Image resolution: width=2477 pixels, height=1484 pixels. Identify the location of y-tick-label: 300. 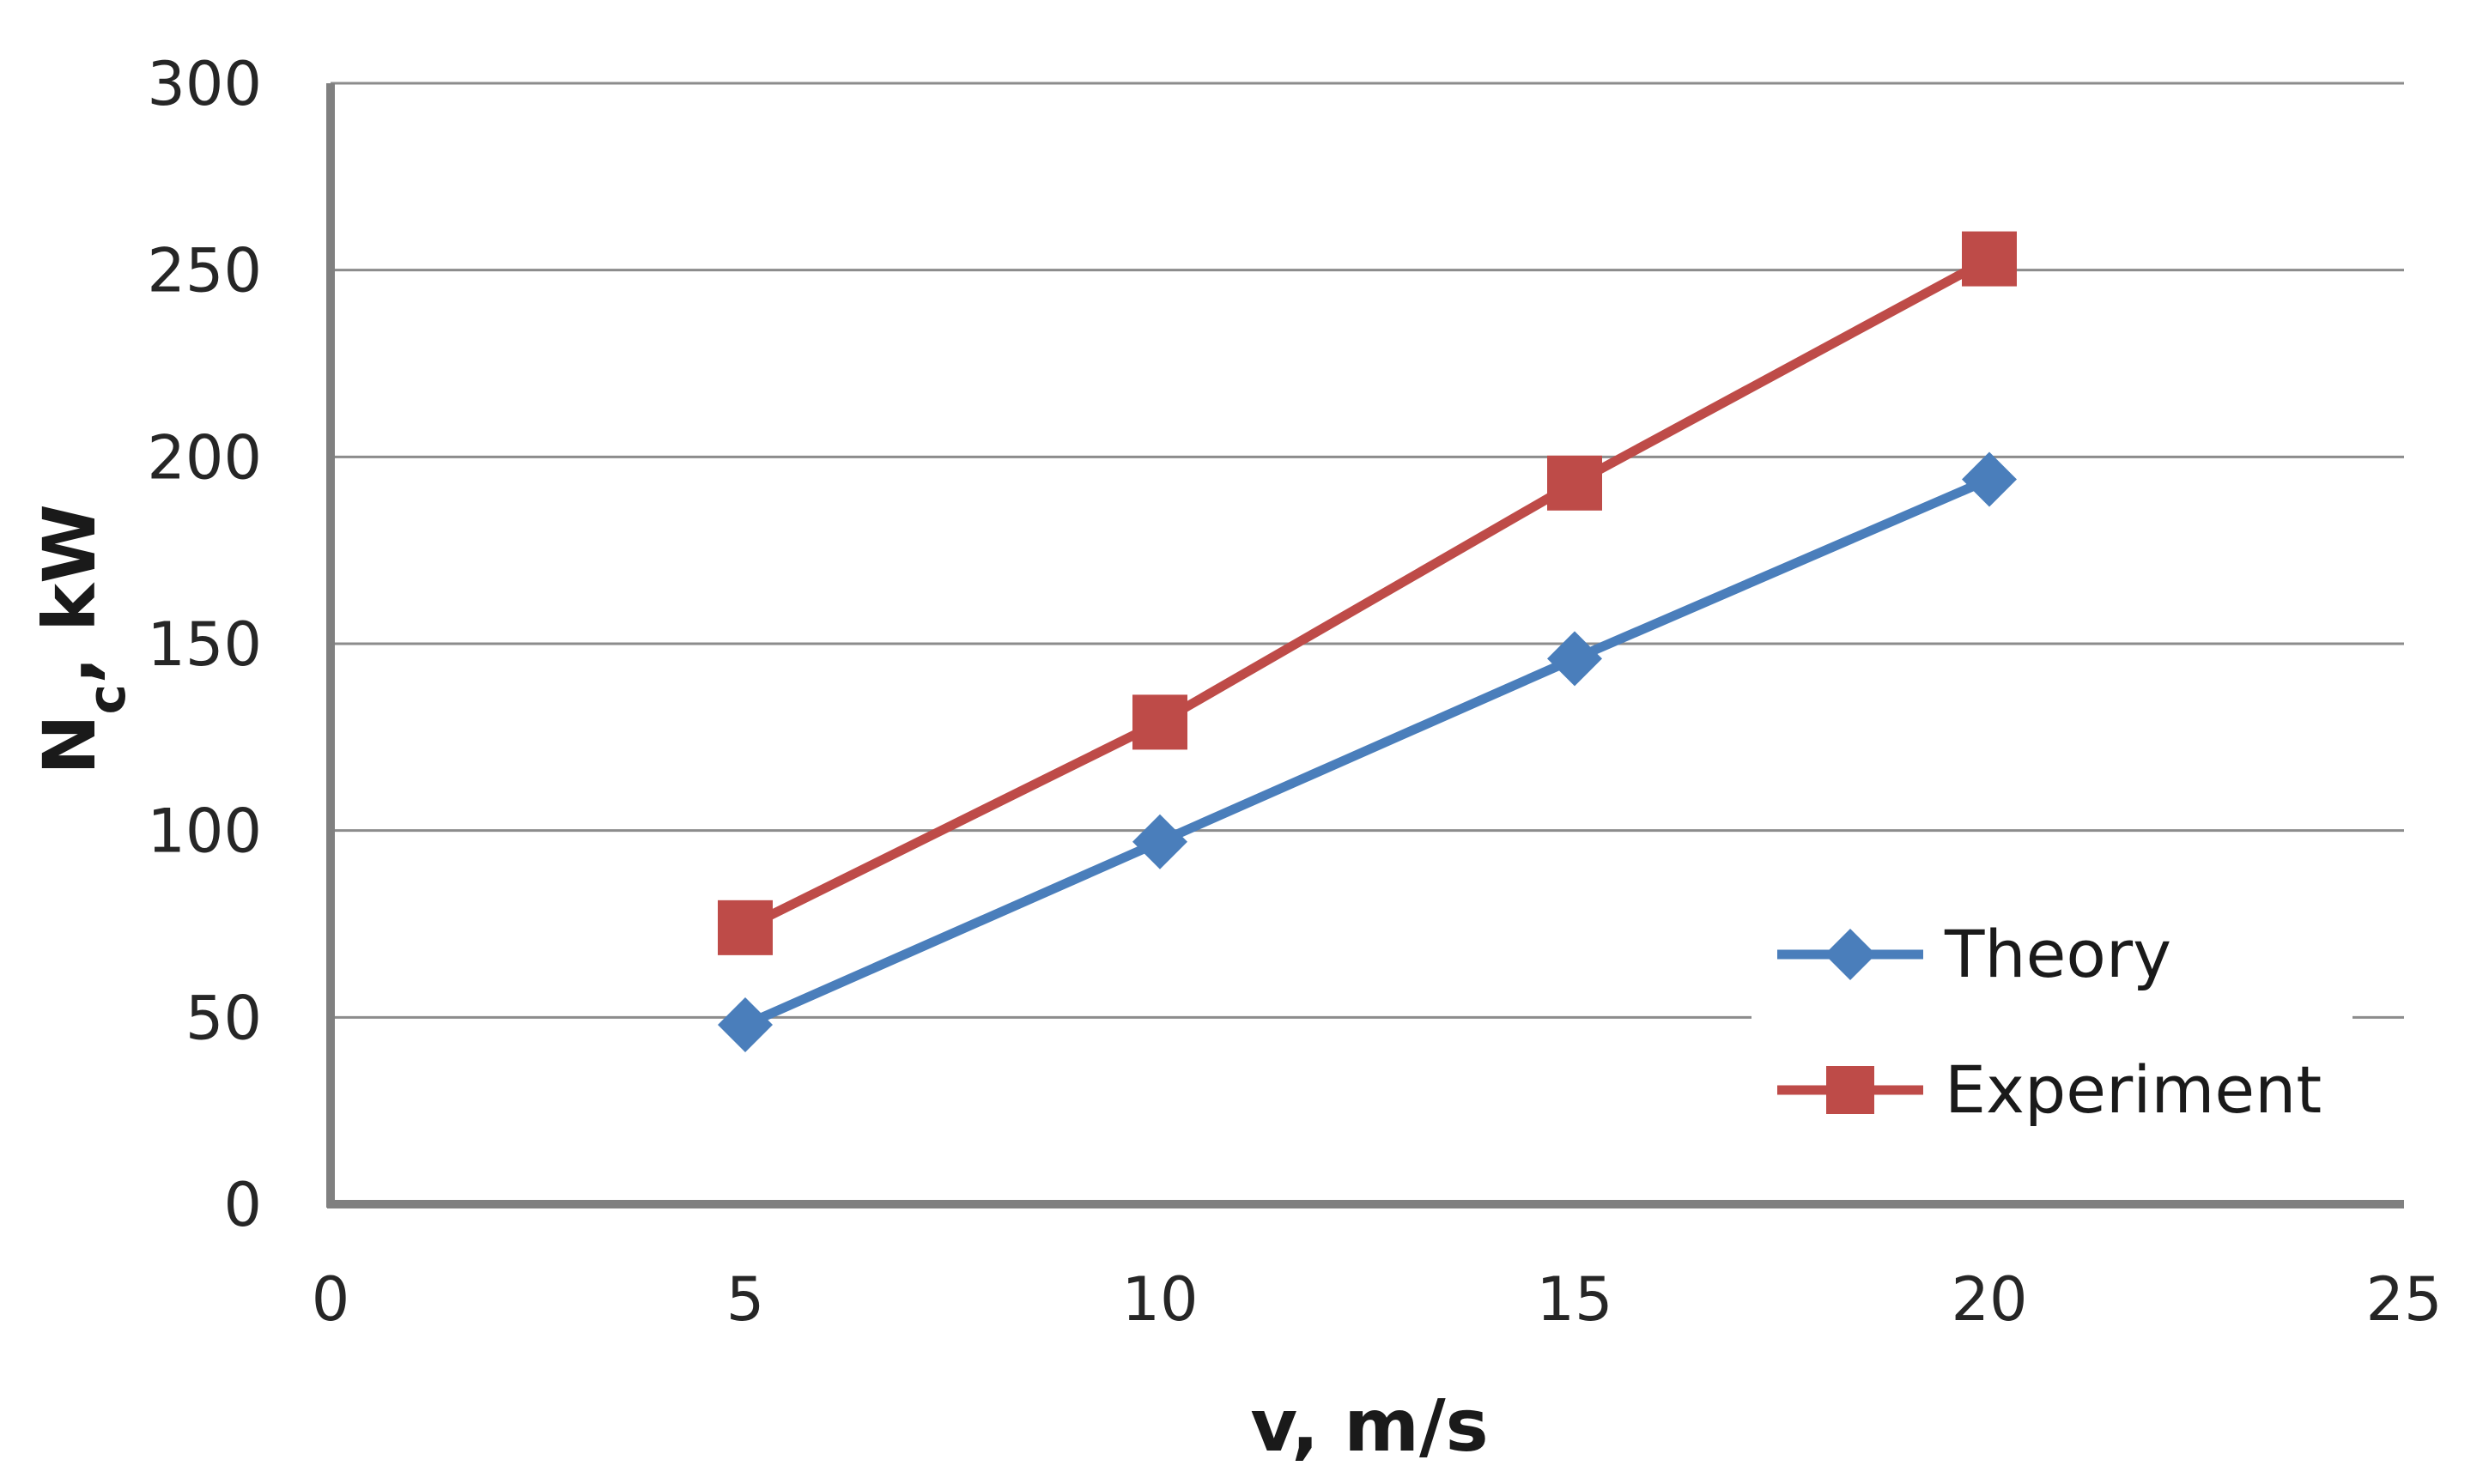
(204, 84).